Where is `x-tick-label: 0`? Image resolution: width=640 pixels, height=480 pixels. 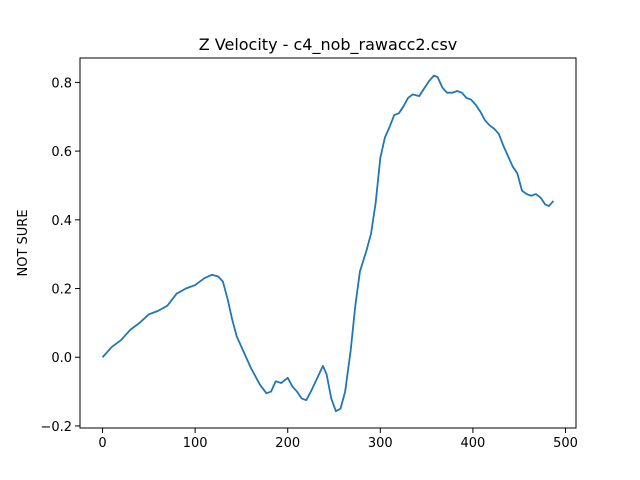 x-tick-label: 0 is located at coordinates (102, 443).